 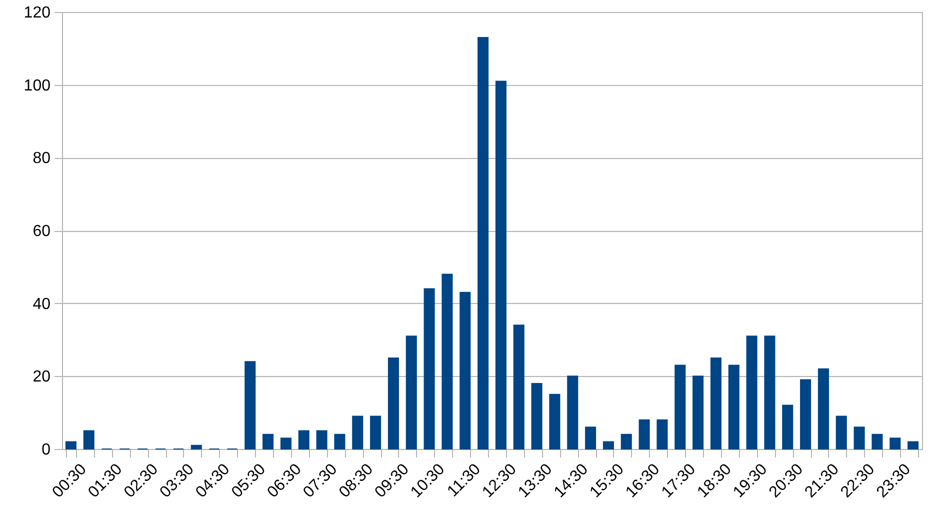 What do you see at coordinates (37, 13) in the screenshot?
I see `y-tick-label: 120` at bounding box center [37, 13].